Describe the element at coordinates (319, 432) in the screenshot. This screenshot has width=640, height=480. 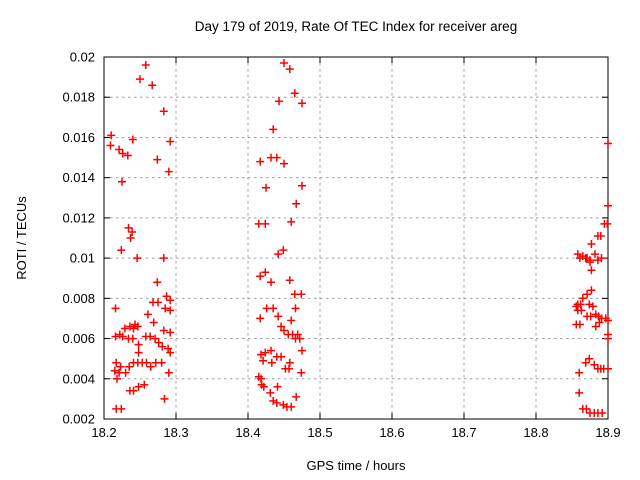
I see `x-tick-label: 18.5` at that location.